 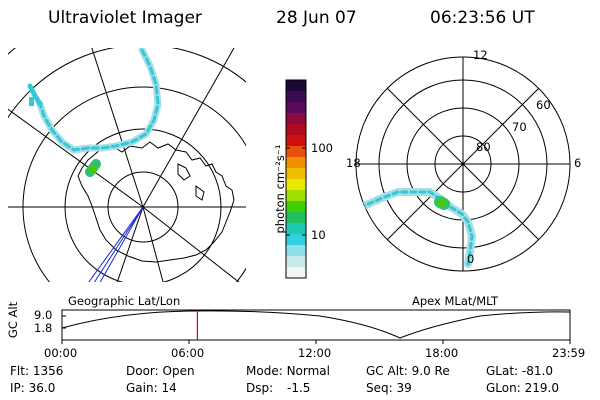 I want to click on info-value: 1356, so click(x=48, y=371).